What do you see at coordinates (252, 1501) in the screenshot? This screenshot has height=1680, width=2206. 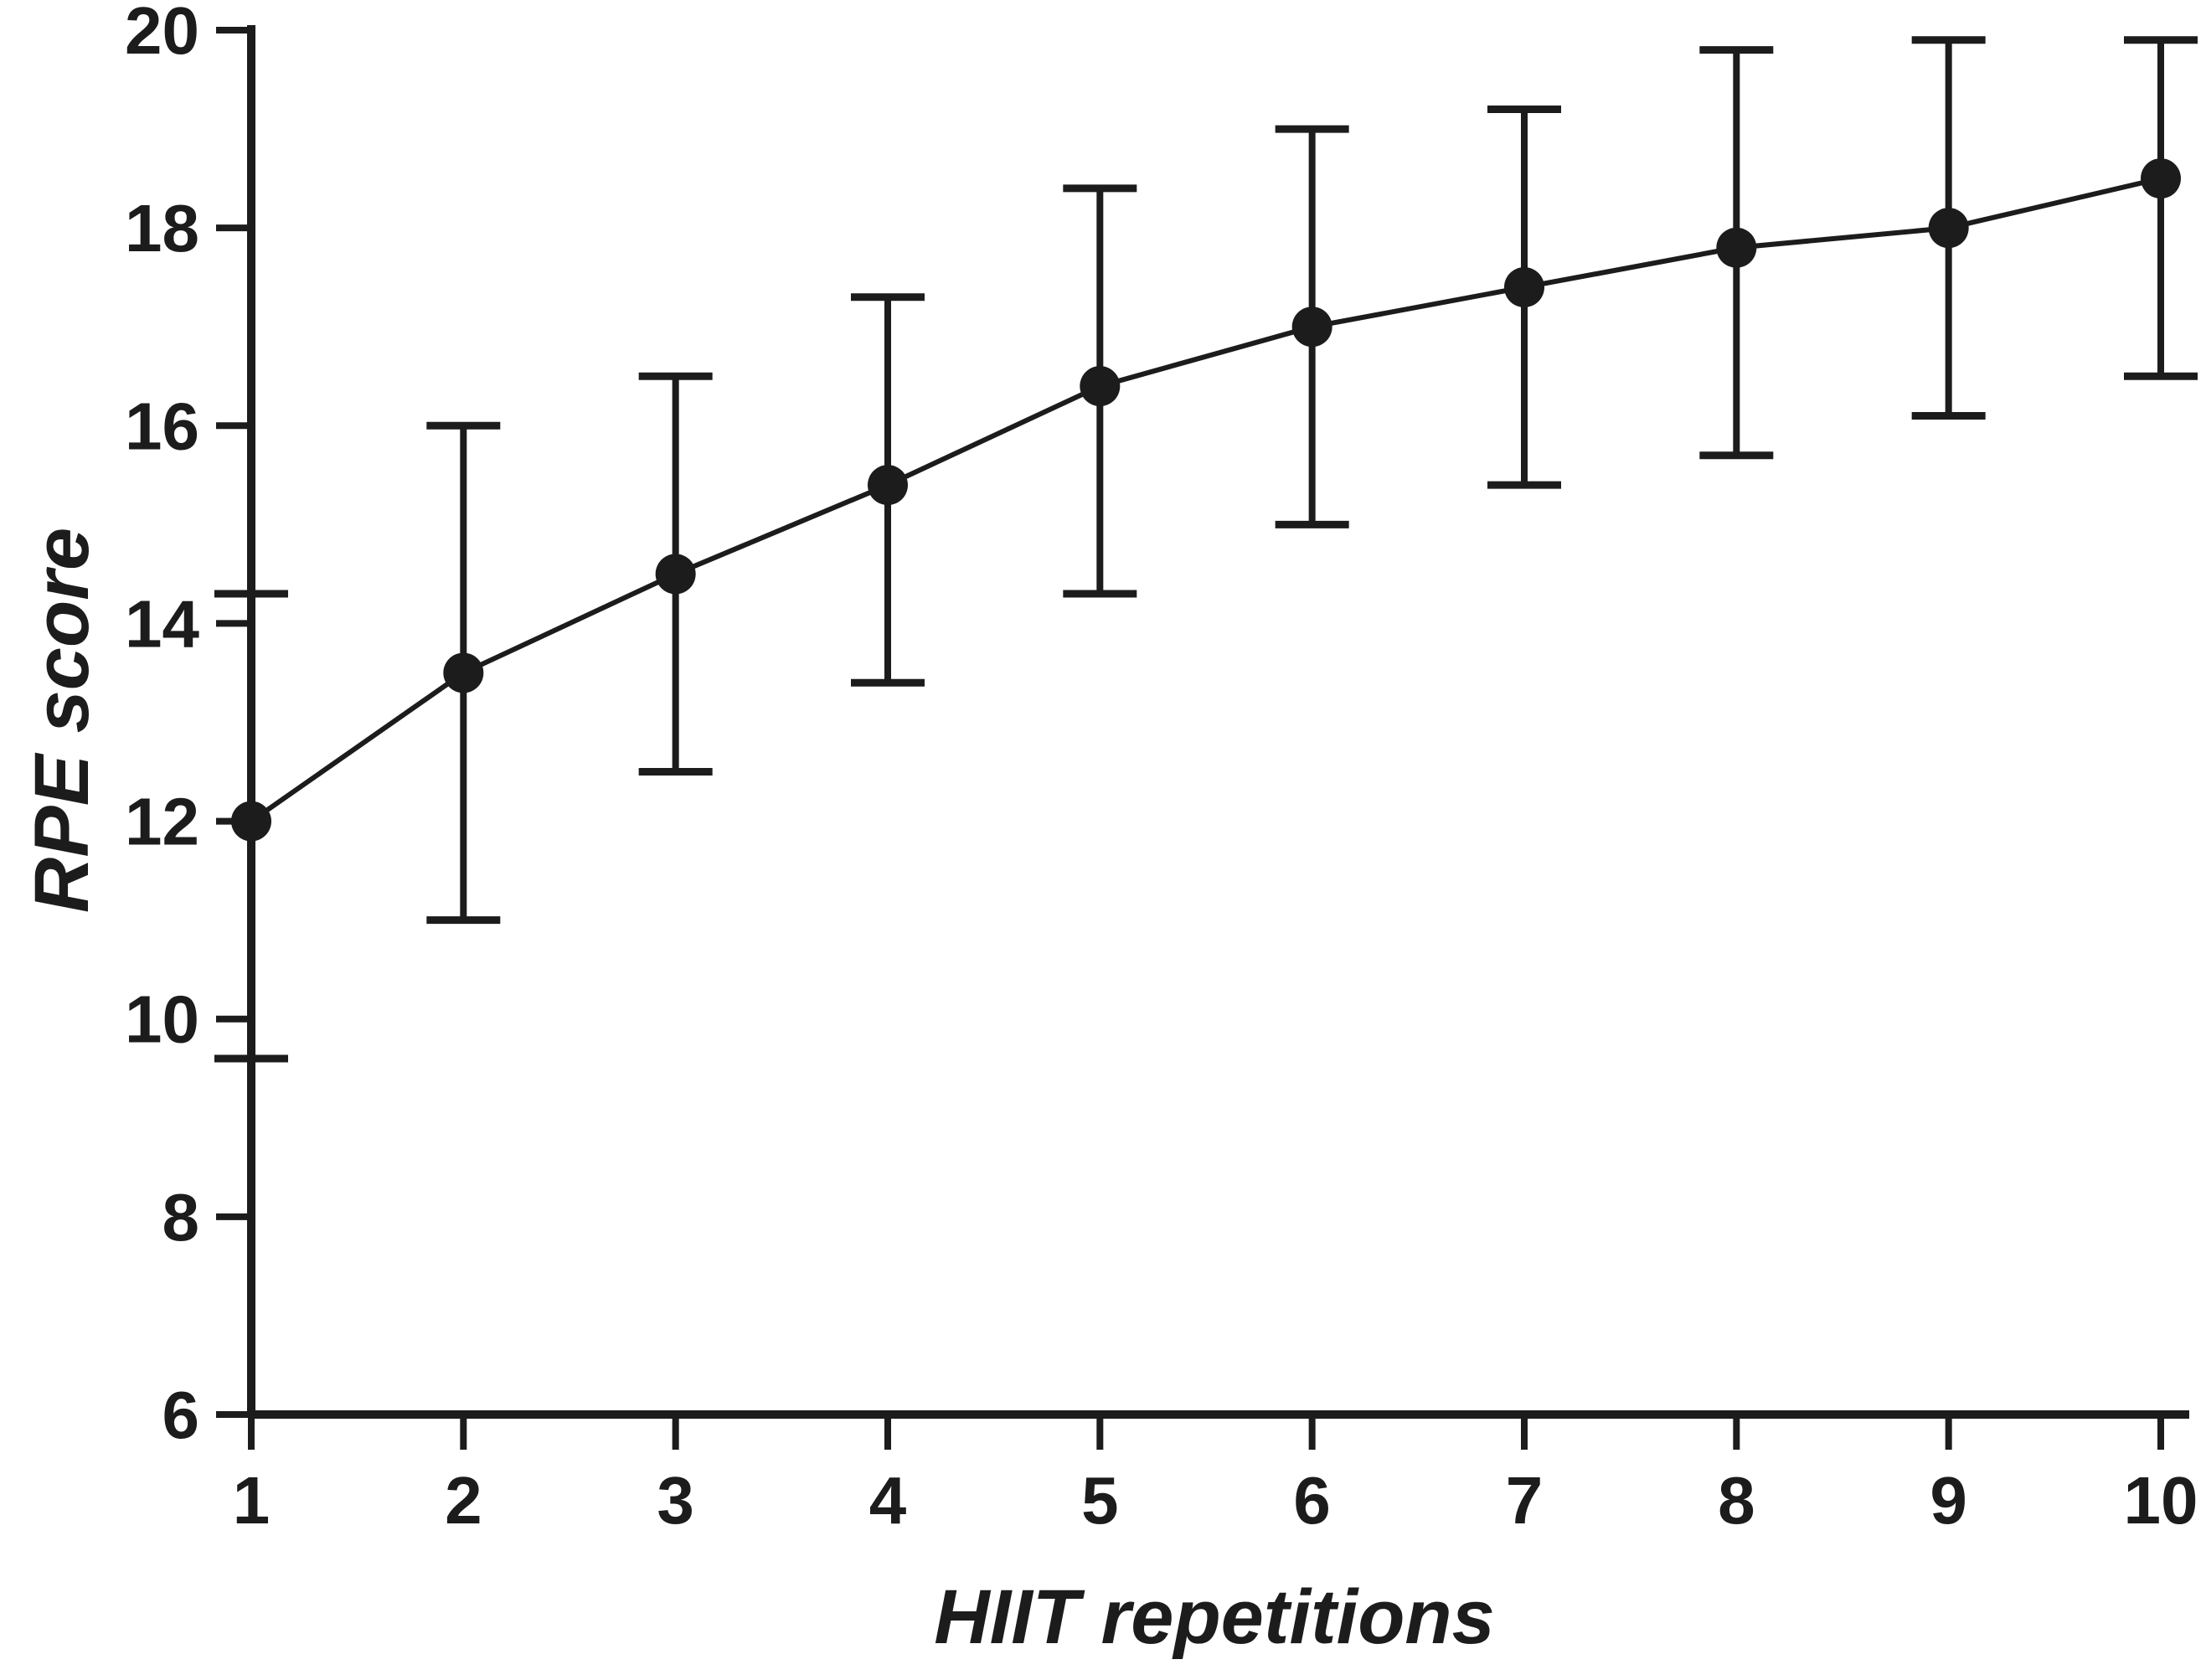 I see `x-tick-label: 1` at bounding box center [252, 1501].